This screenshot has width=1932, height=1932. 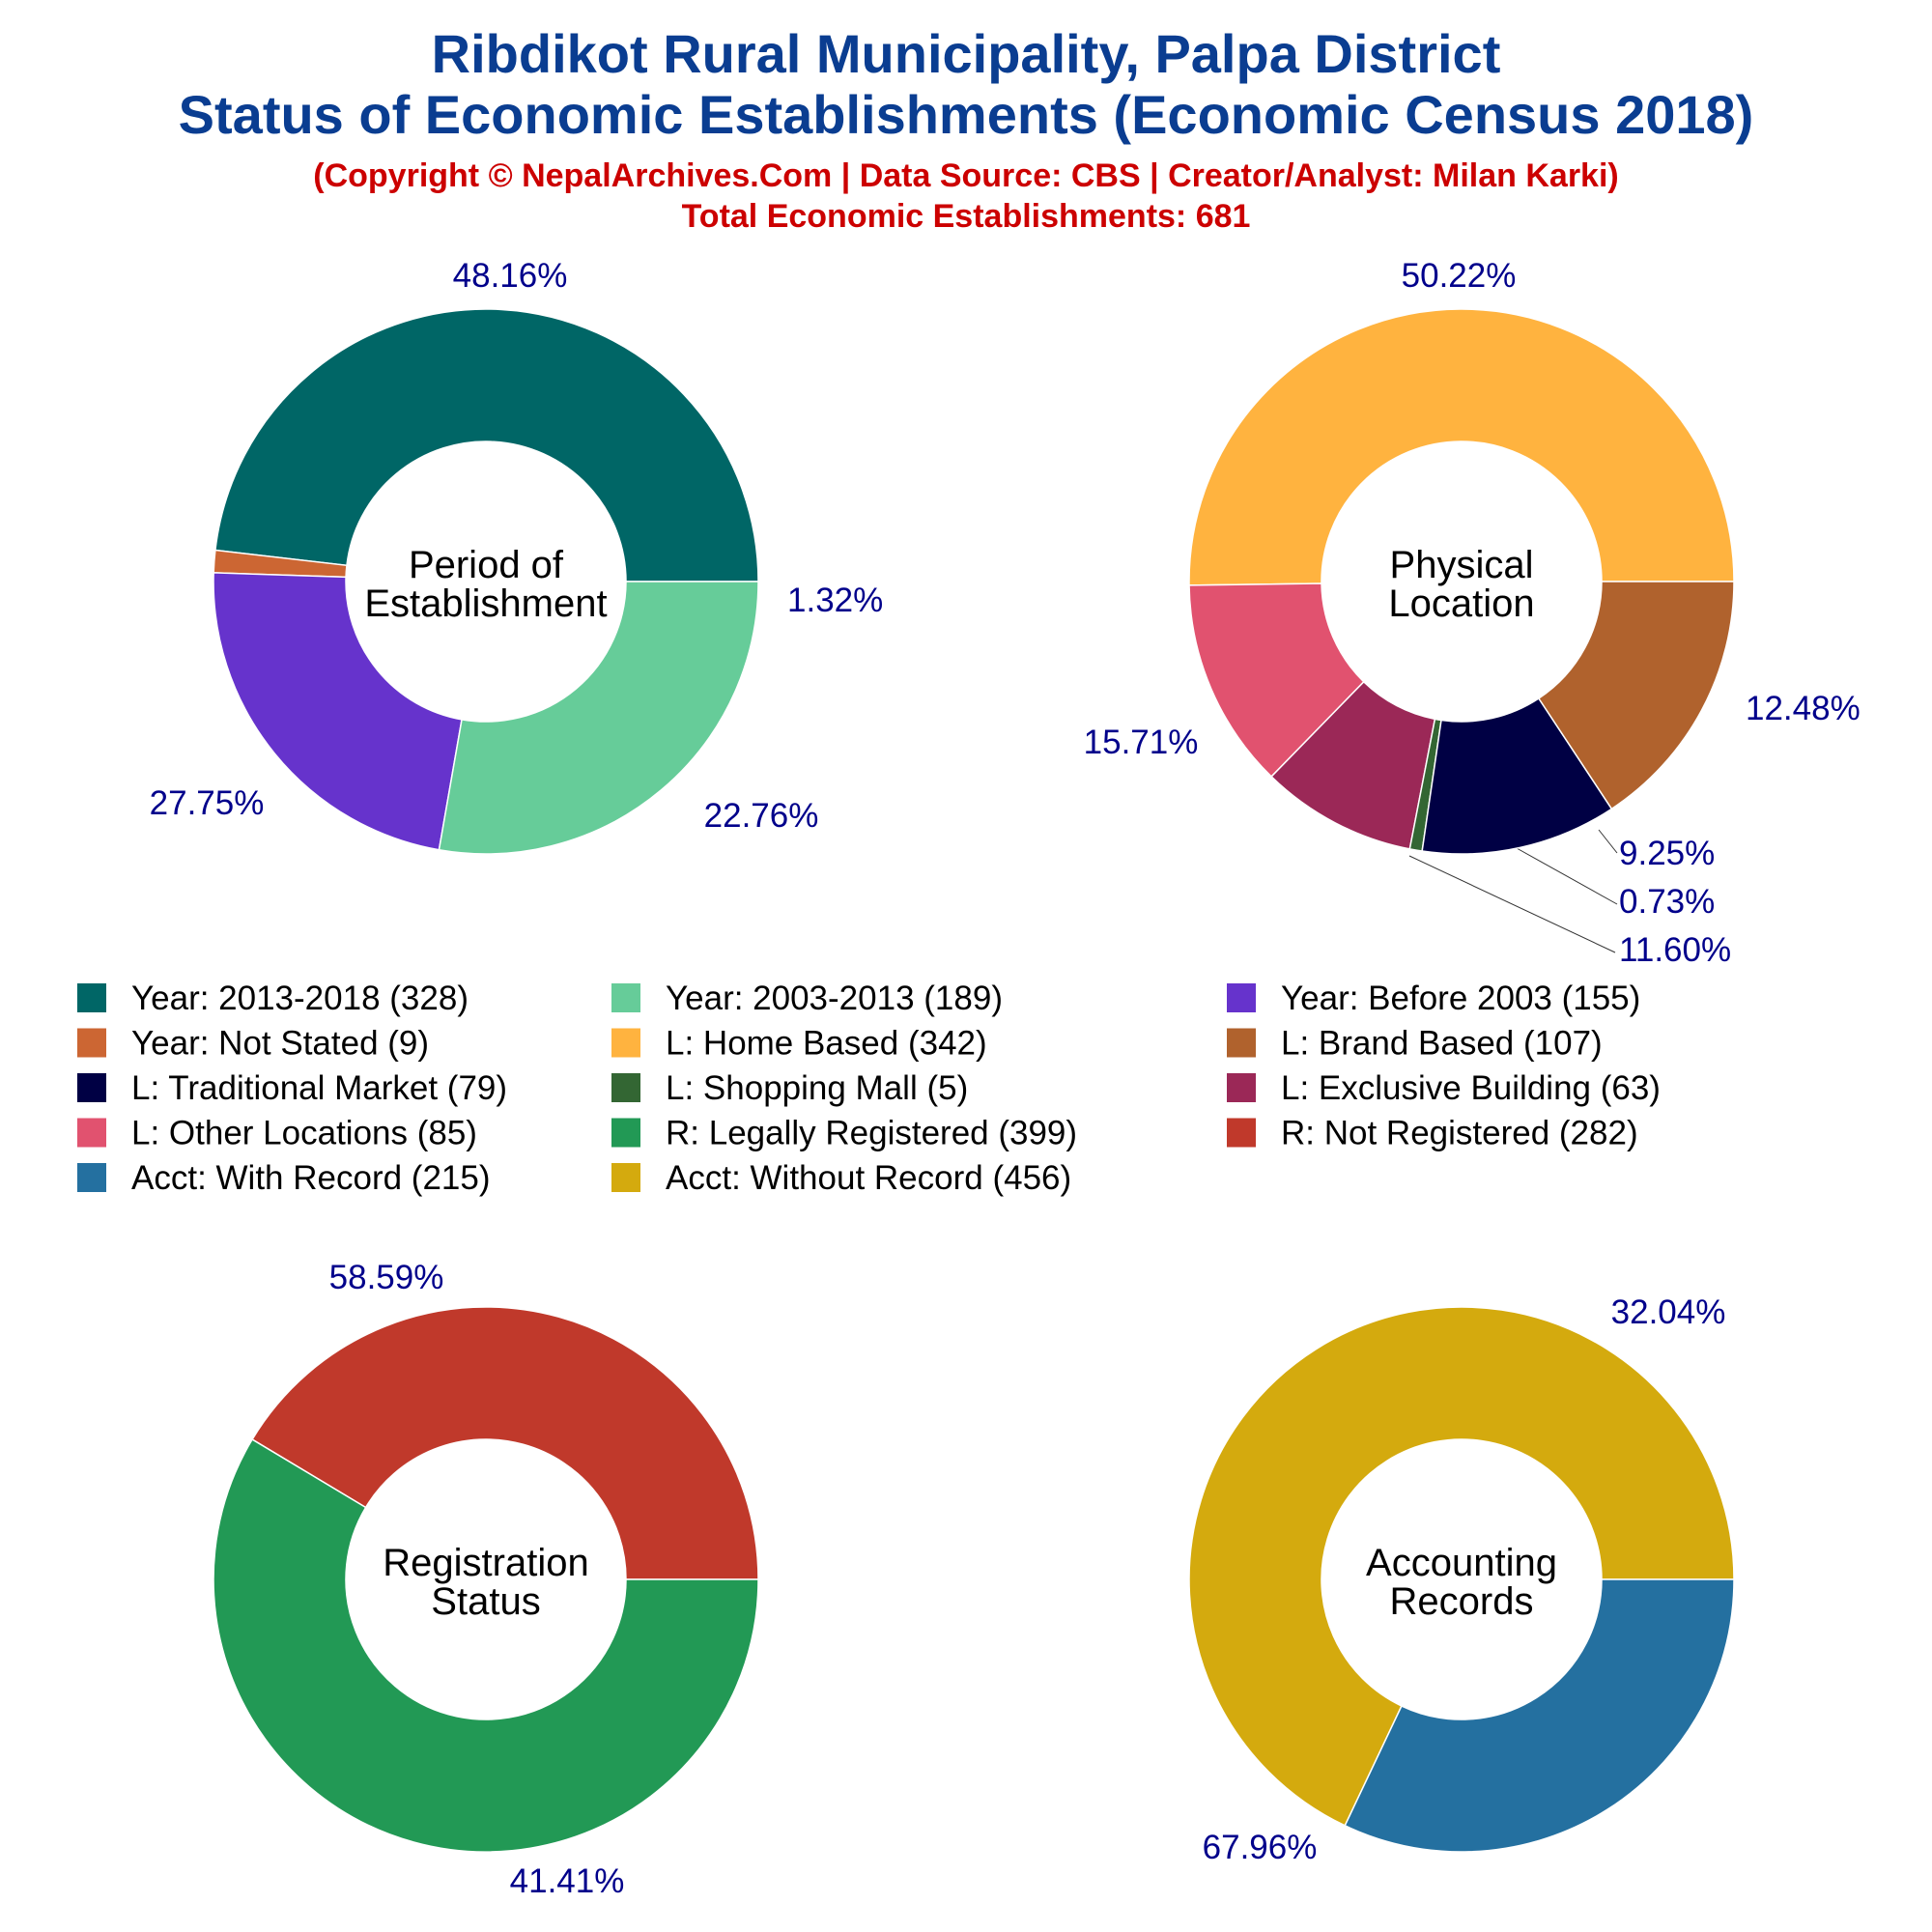 What do you see at coordinates (868, 1178) in the screenshot?
I see `legend-label: Acct: Without Record (456)` at bounding box center [868, 1178].